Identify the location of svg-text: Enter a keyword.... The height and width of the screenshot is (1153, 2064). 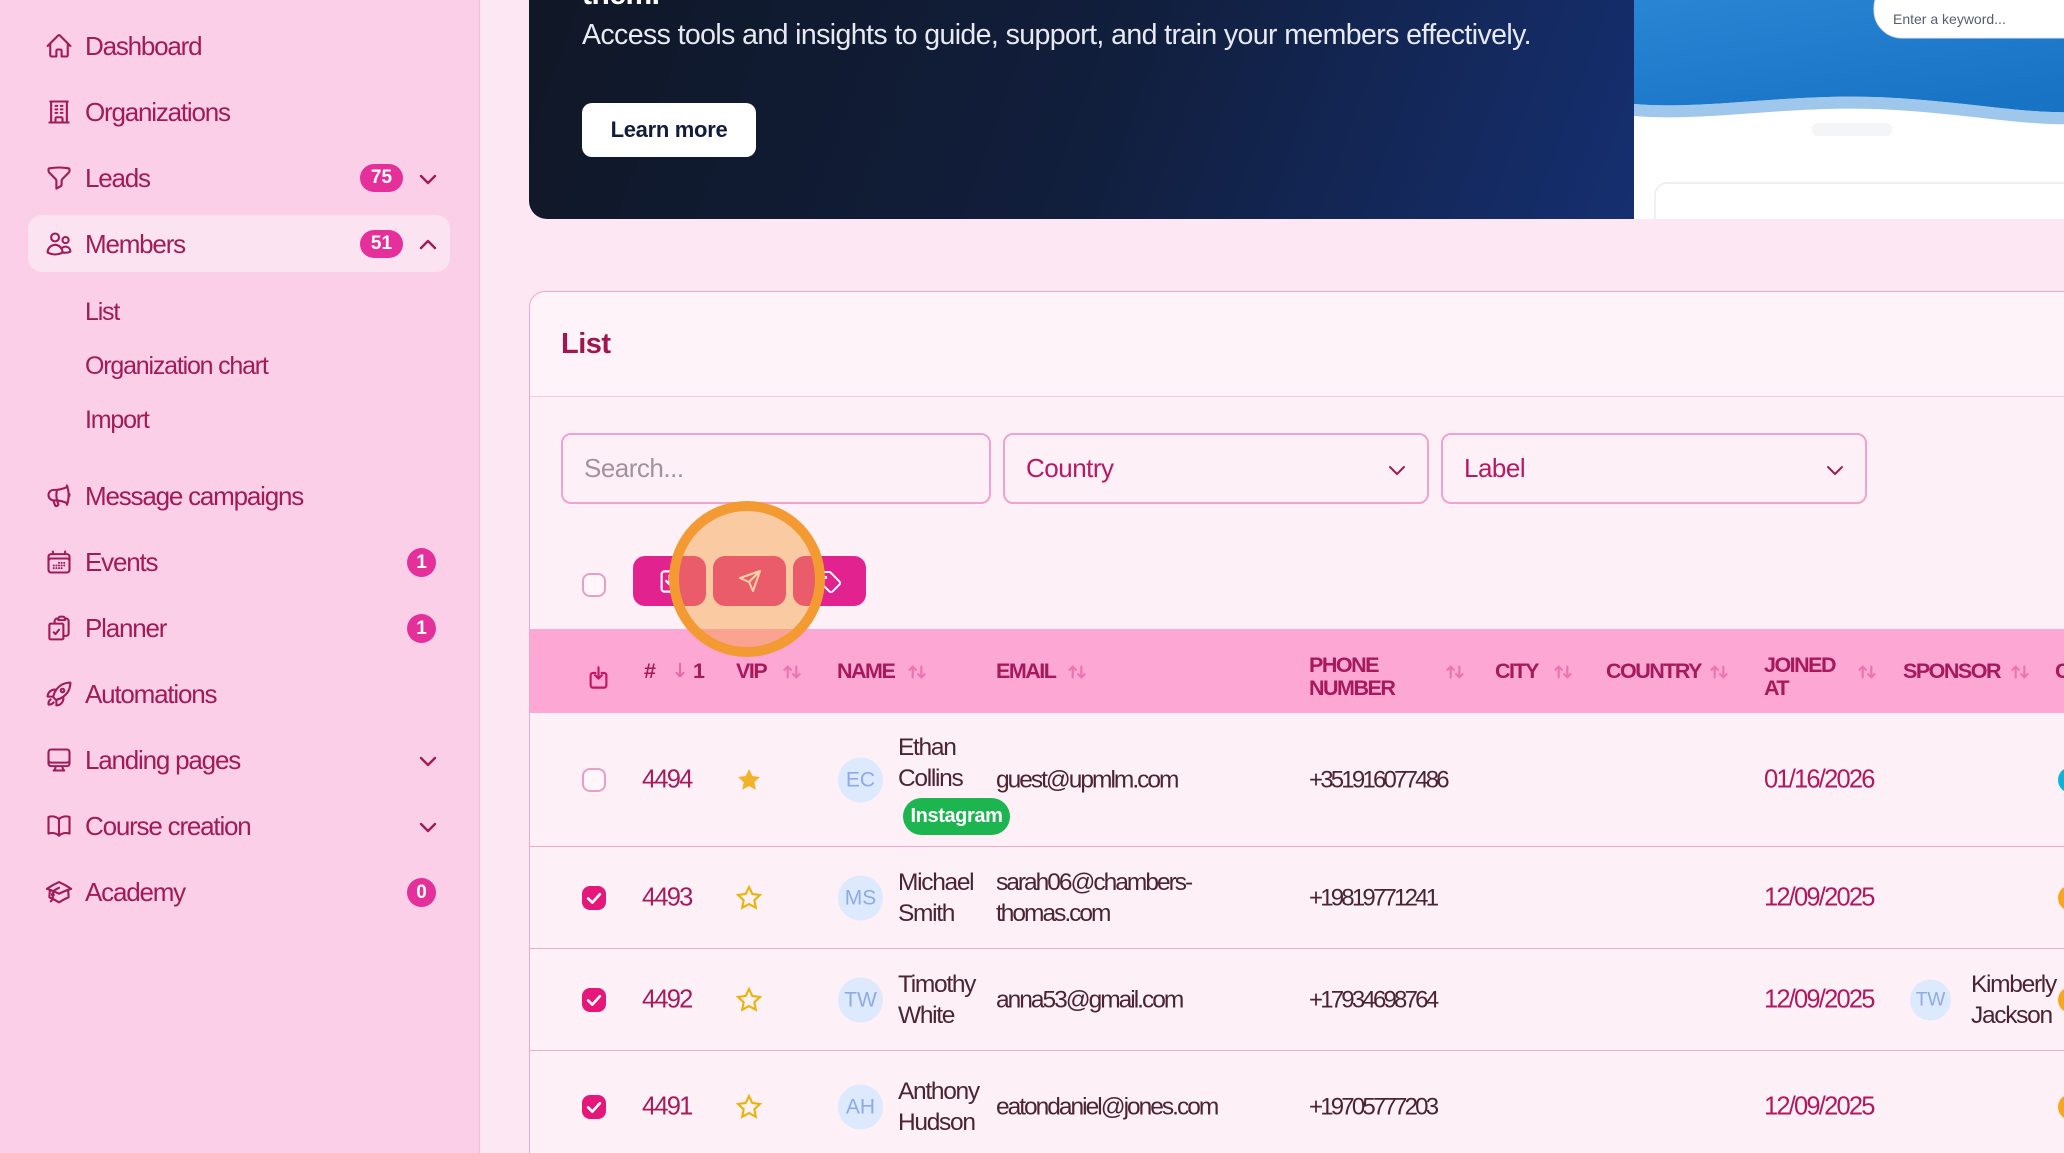
(1949, 19).